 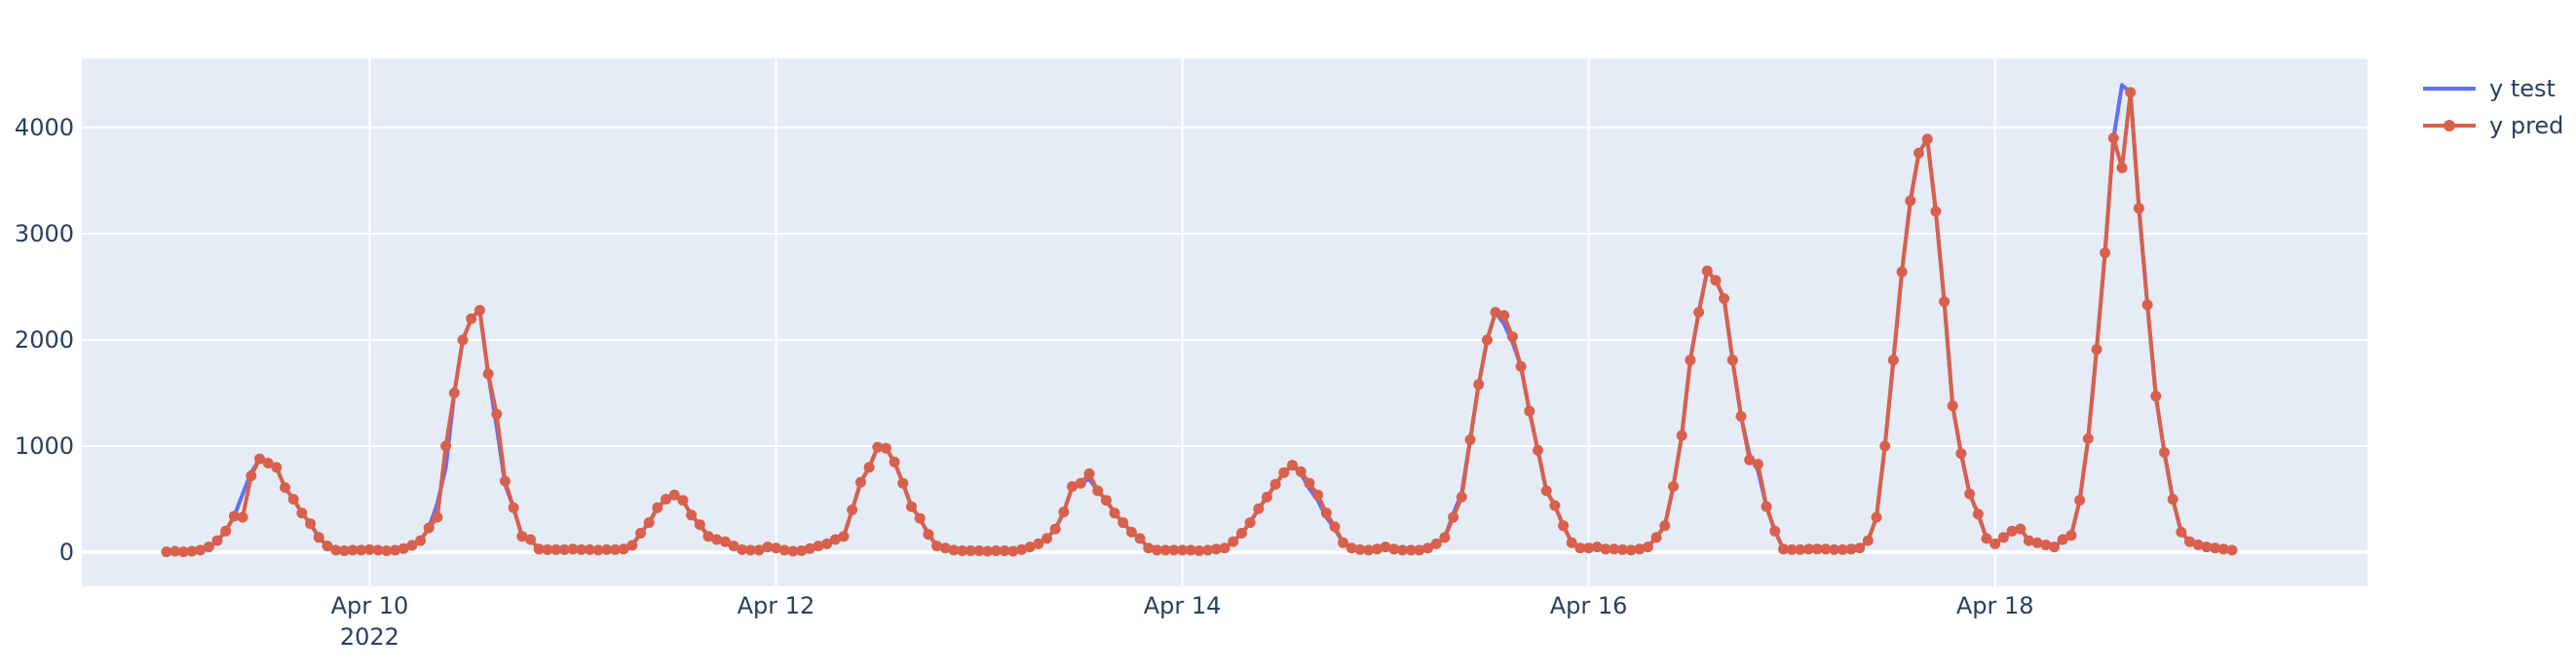 What do you see at coordinates (2489, 88) in the screenshot?
I see `legend-item: y test` at bounding box center [2489, 88].